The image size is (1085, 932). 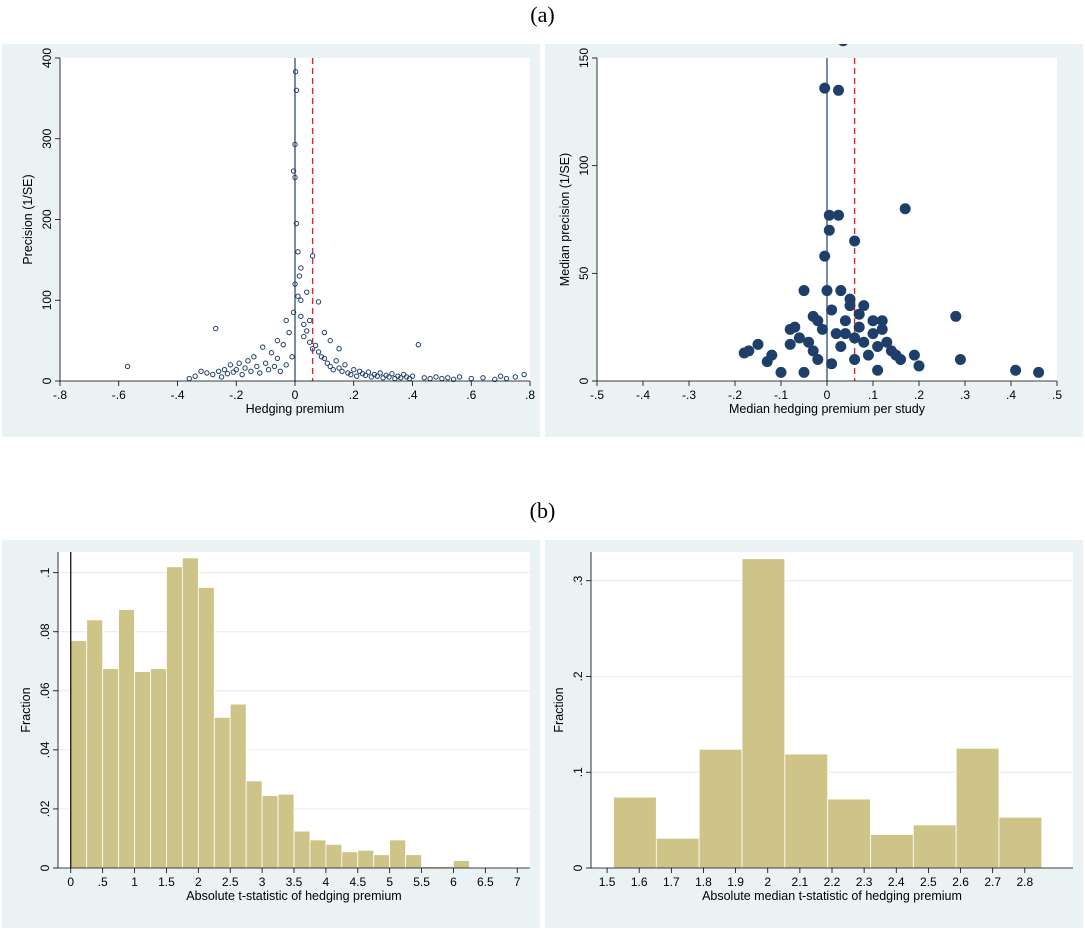 I want to click on y-tick-label: .3, so click(x=578, y=580).